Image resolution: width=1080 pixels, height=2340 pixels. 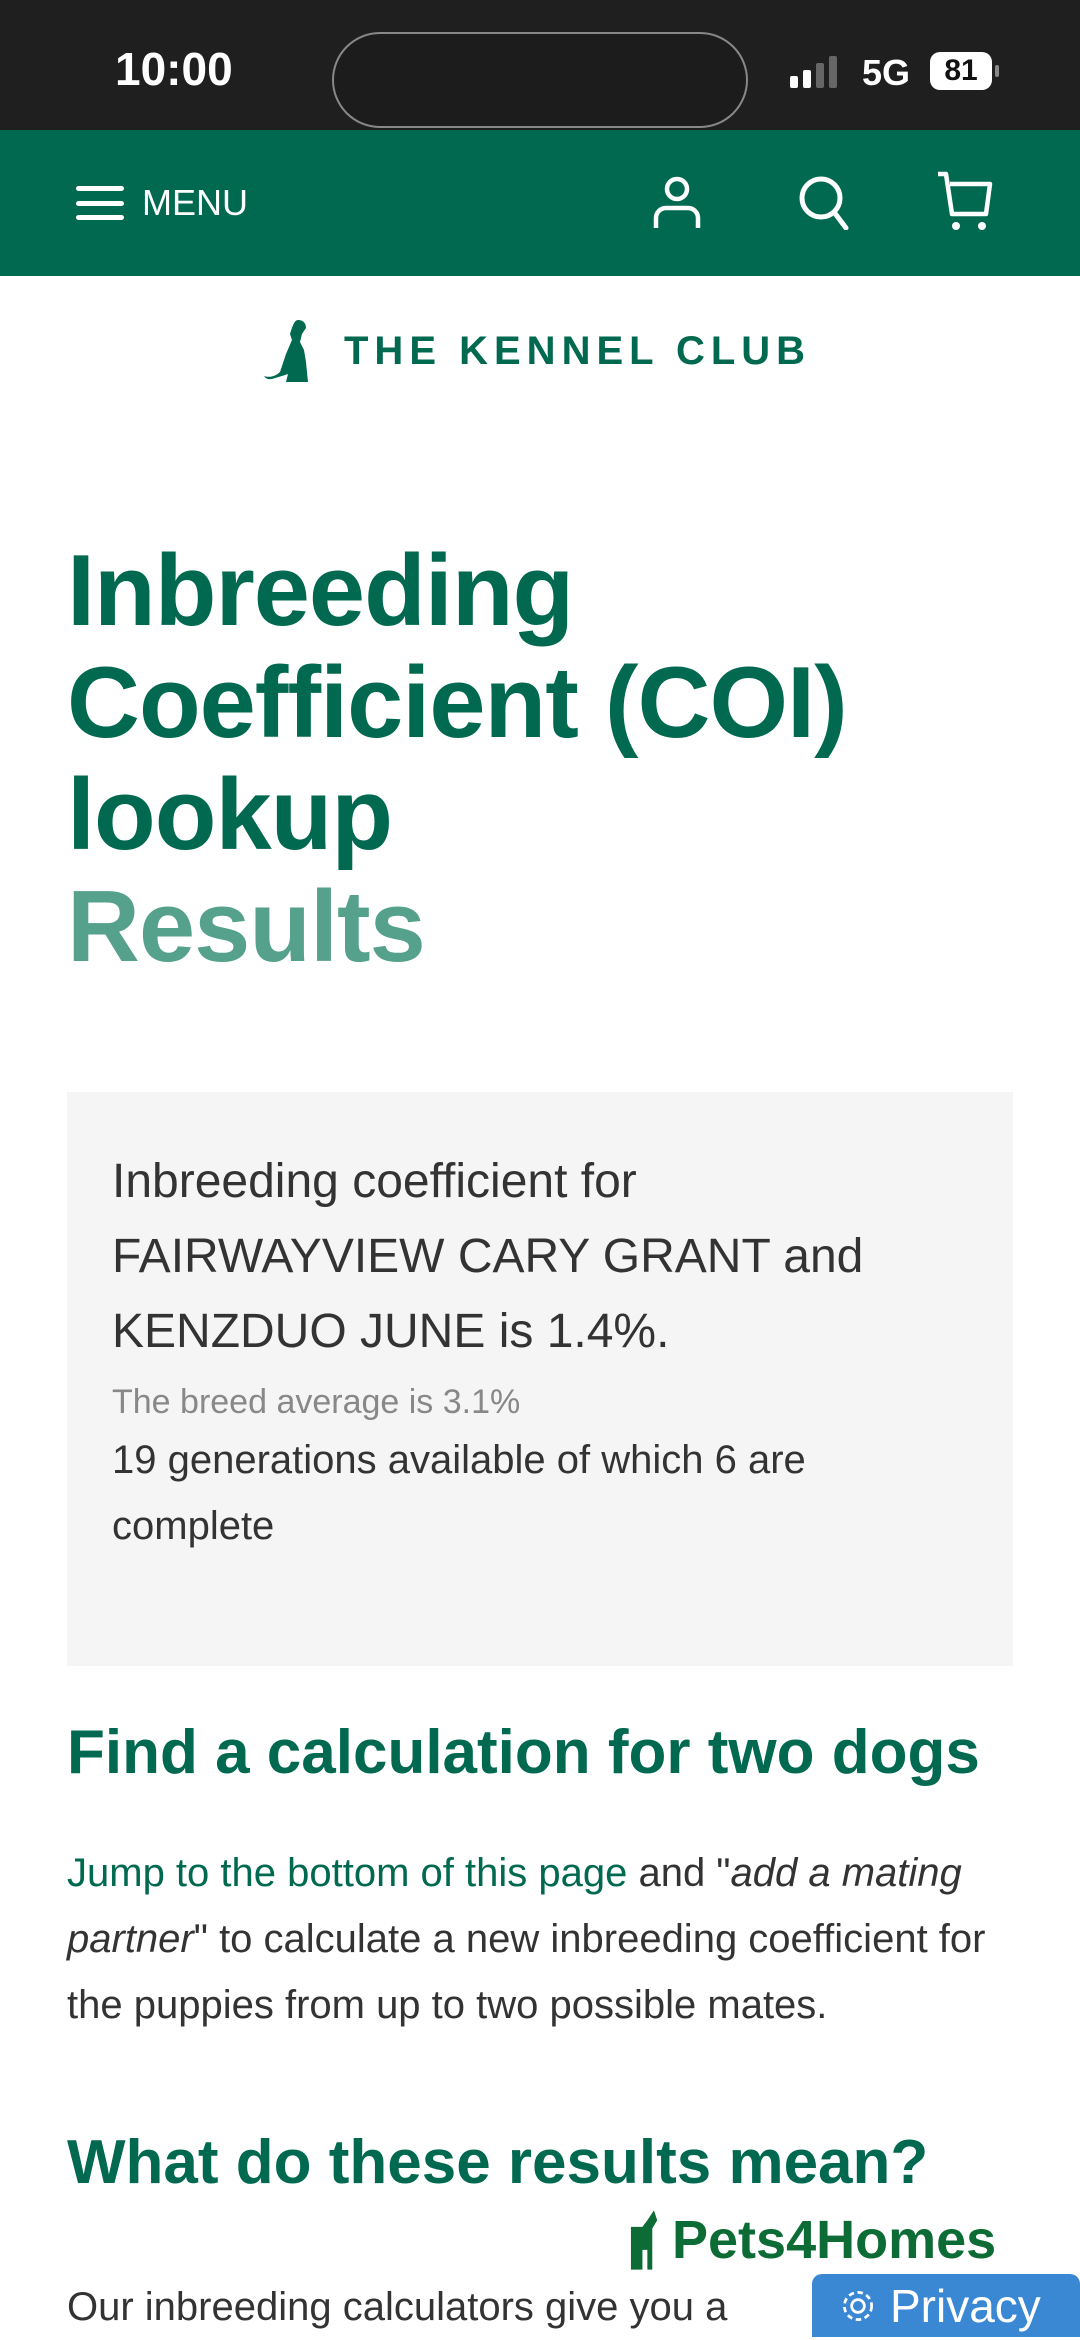 What do you see at coordinates (644, 2240) in the screenshot?
I see `pets4homes-logo-icon` at bounding box center [644, 2240].